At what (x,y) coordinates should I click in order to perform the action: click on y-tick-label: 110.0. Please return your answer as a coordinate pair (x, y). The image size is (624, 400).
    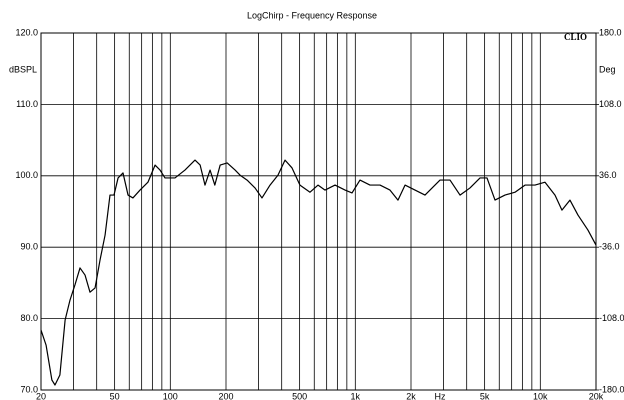
    Looking at the image, I should click on (27, 104).